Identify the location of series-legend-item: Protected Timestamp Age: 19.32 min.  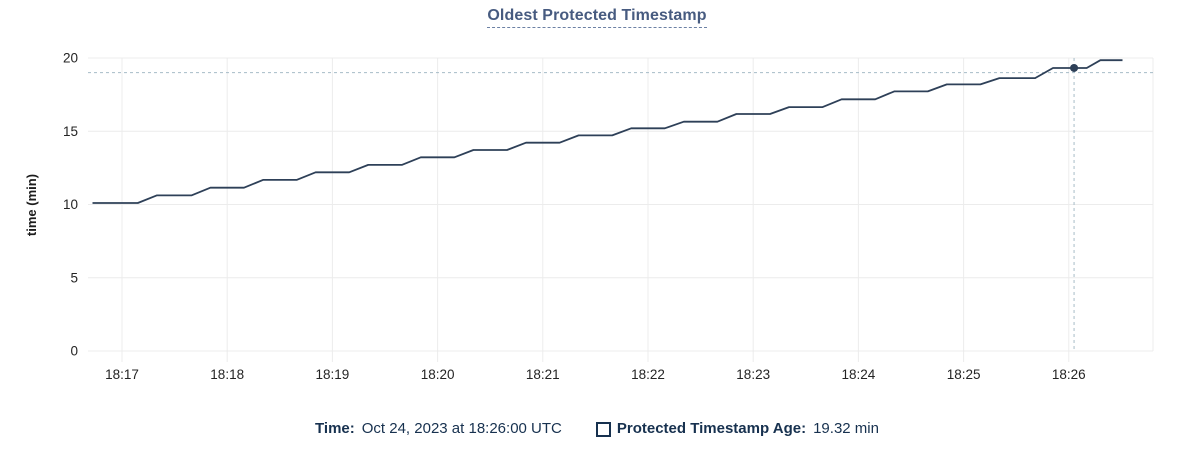
(737, 429).